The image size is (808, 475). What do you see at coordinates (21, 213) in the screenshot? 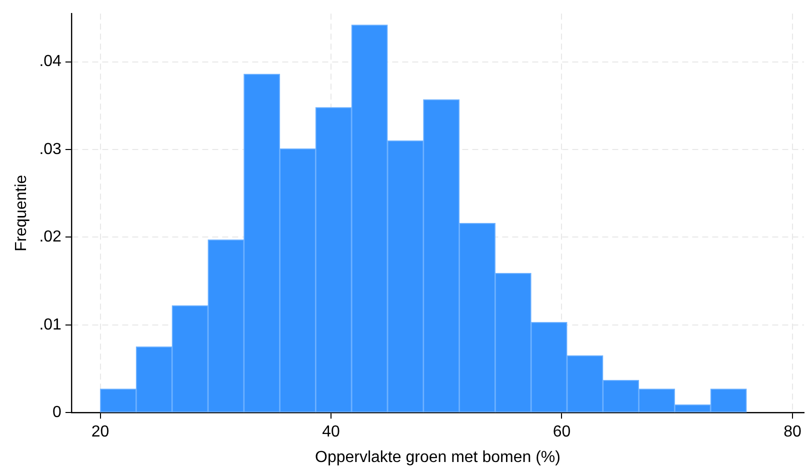
I see `y-axis-title: Frequentie` at bounding box center [21, 213].